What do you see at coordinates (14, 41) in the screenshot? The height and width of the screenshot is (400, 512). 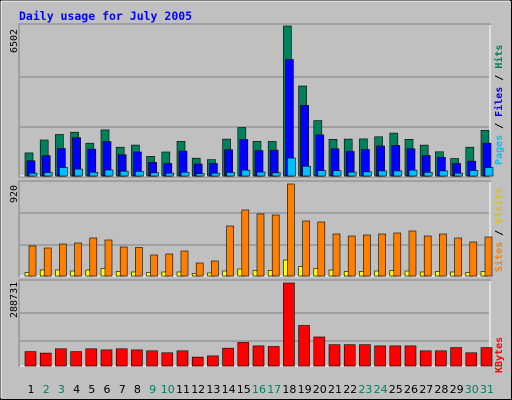 I see `top-panel-max-label: 6502` at bounding box center [14, 41].